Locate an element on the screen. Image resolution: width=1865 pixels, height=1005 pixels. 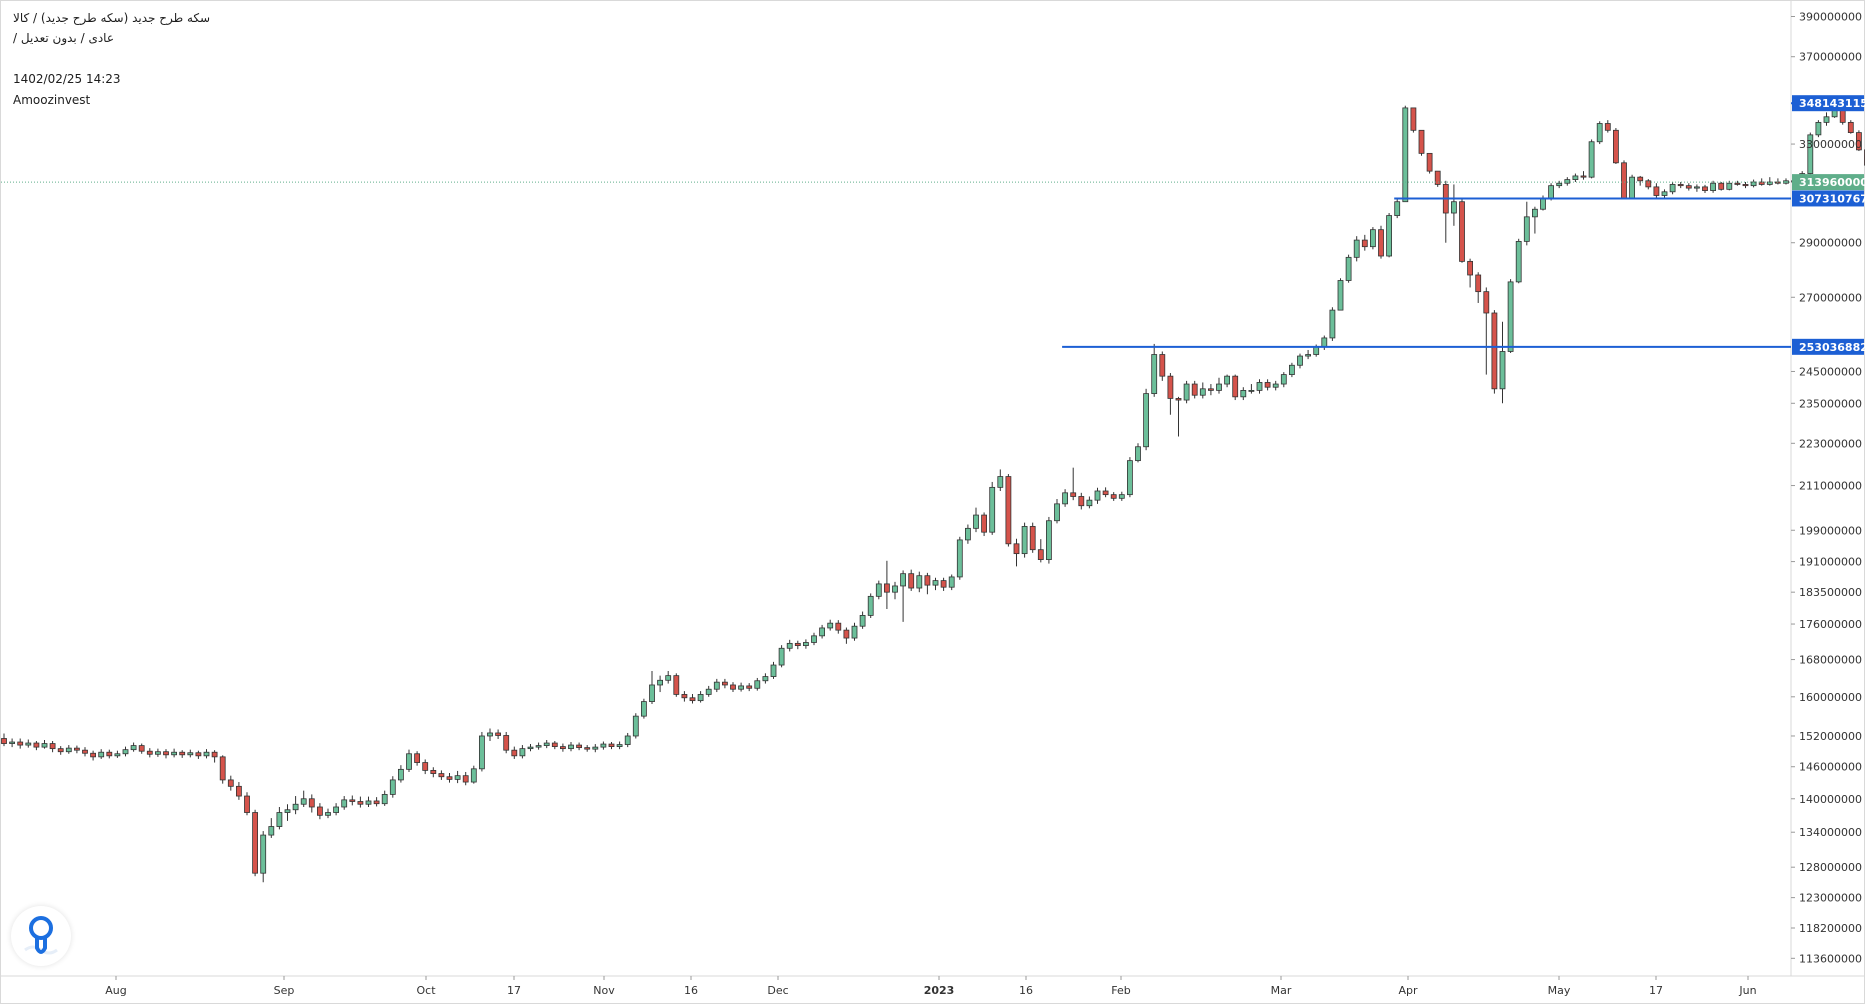
price-tick-label: 211000000 is located at coordinates (1830, 486).